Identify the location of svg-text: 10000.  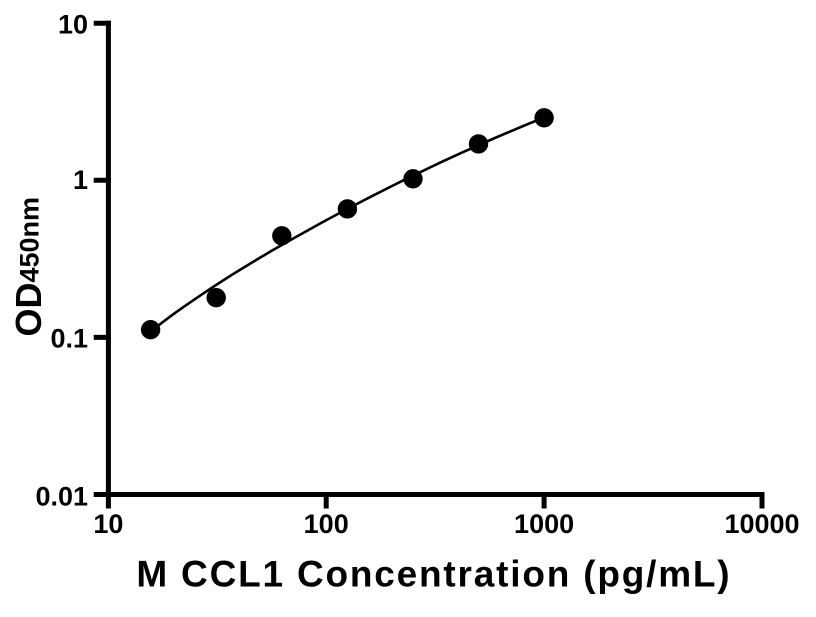
(761, 524).